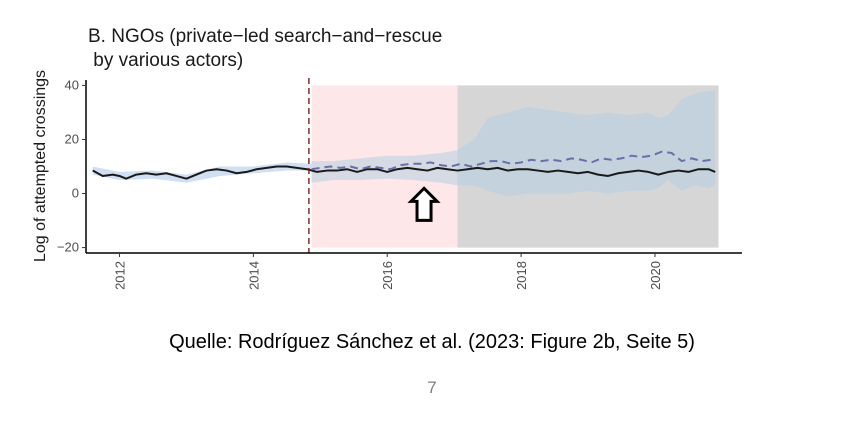 Image resolution: width=864 pixels, height=426 pixels. What do you see at coordinates (265, 36) in the screenshot?
I see `chart-title-line1: B. NGOs (private−led search−and−rescue` at bounding box center [265, 36].